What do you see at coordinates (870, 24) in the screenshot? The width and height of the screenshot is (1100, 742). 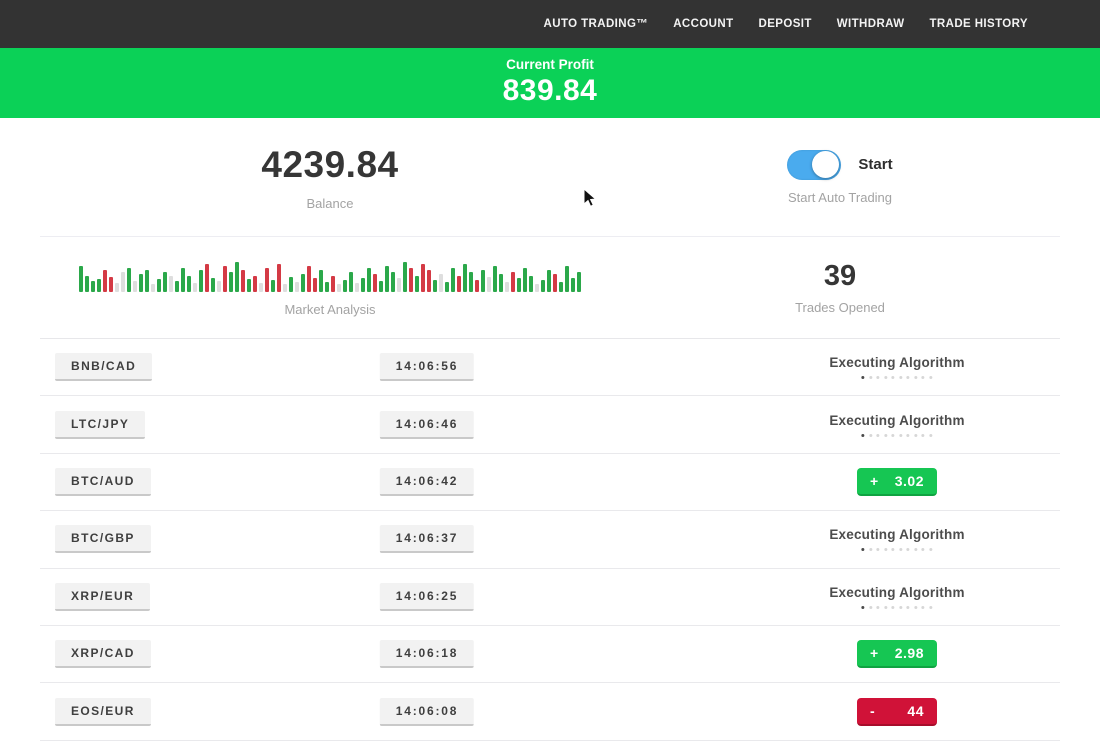 I see `nav-item: WITHDRAW` at bounding box center [870, 24].